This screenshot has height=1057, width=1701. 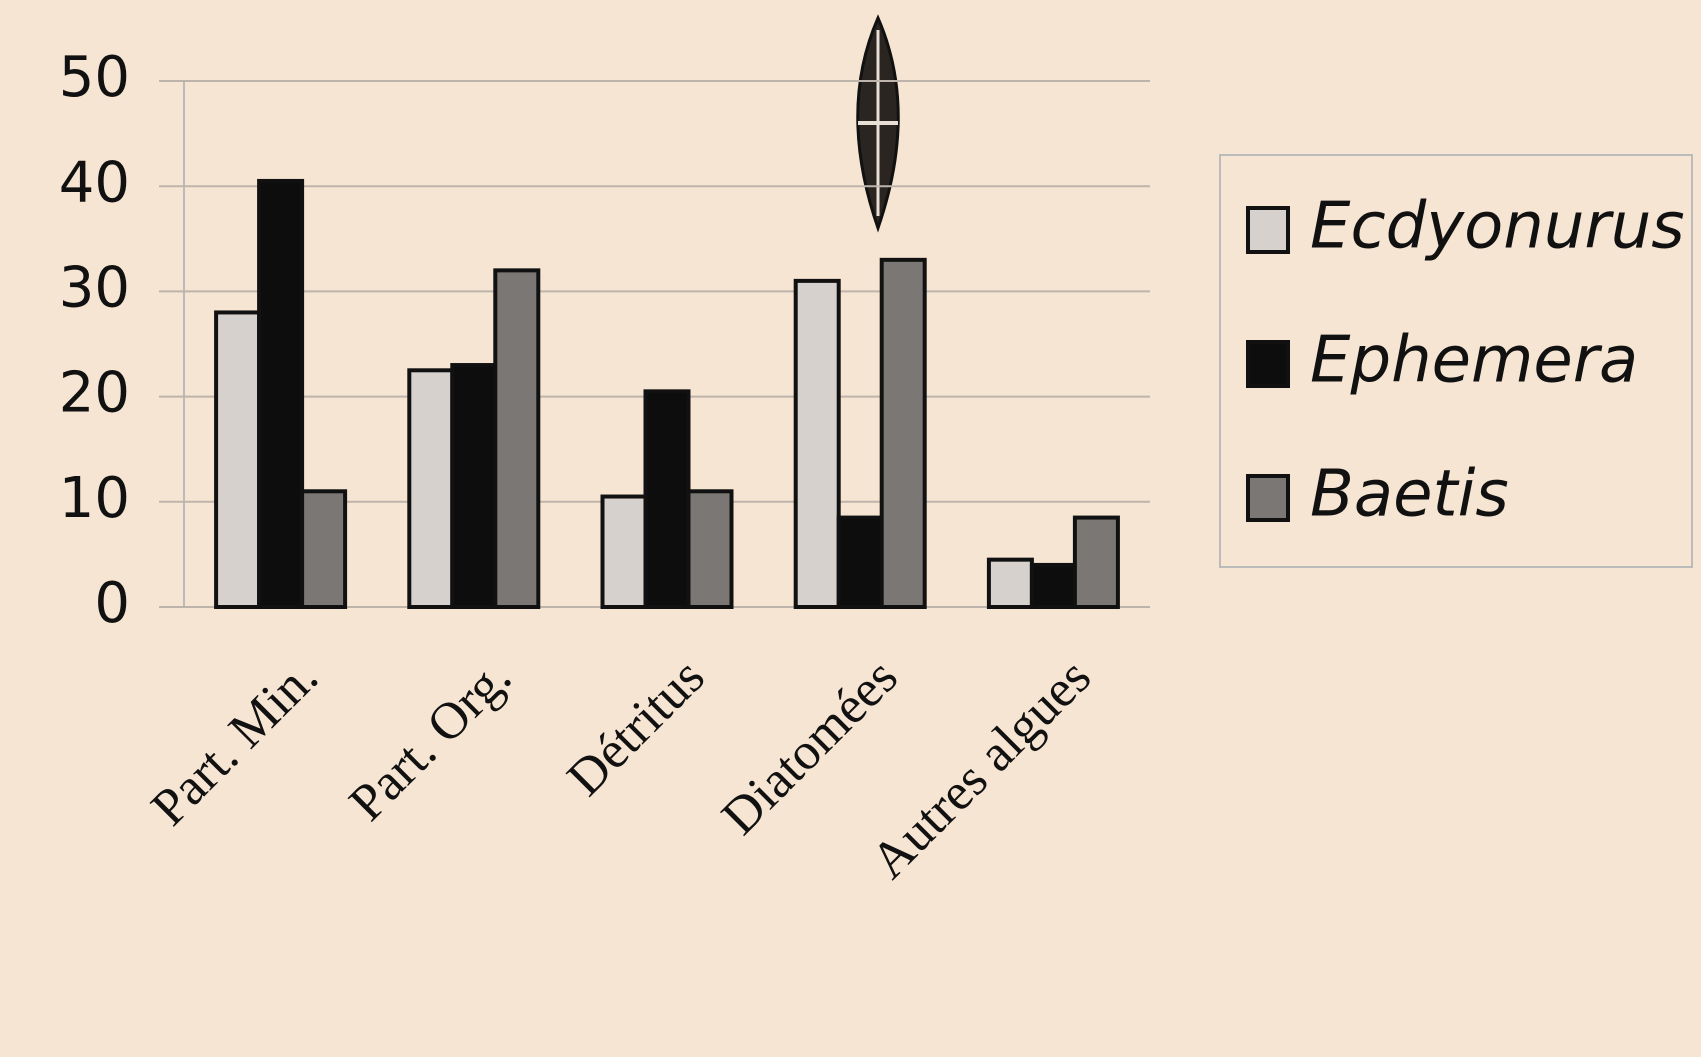 What do you see at coordinates (94, 393) in the screenshot?
I see `y-tick-label: 20` at bounding box center [94, 393].